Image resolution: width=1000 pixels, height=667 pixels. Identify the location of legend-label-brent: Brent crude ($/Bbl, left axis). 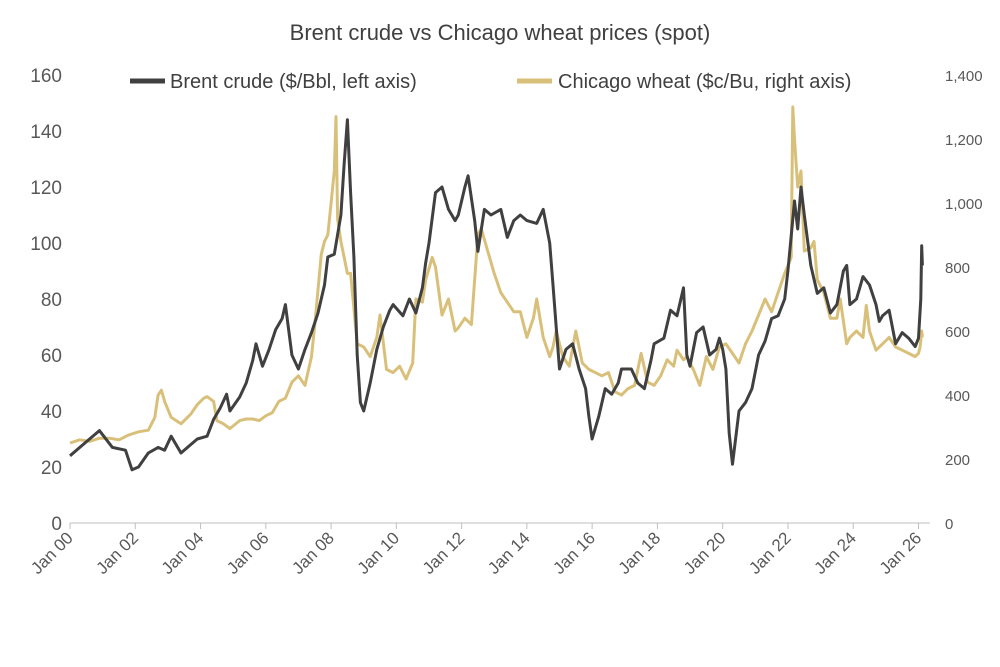
(293, 82).